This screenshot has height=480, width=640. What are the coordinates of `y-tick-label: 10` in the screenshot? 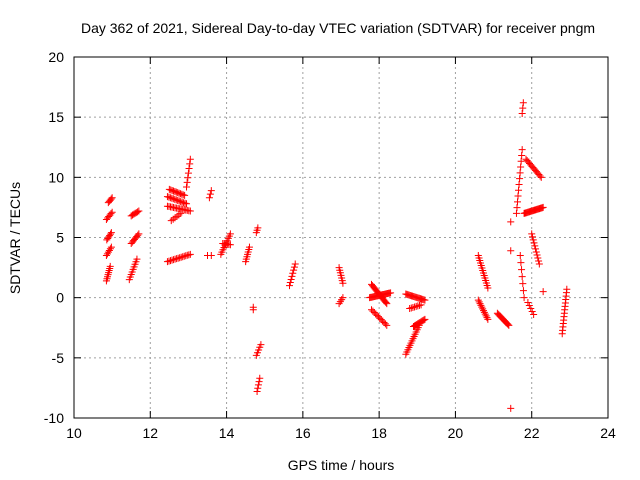 It's located at (56, 177).